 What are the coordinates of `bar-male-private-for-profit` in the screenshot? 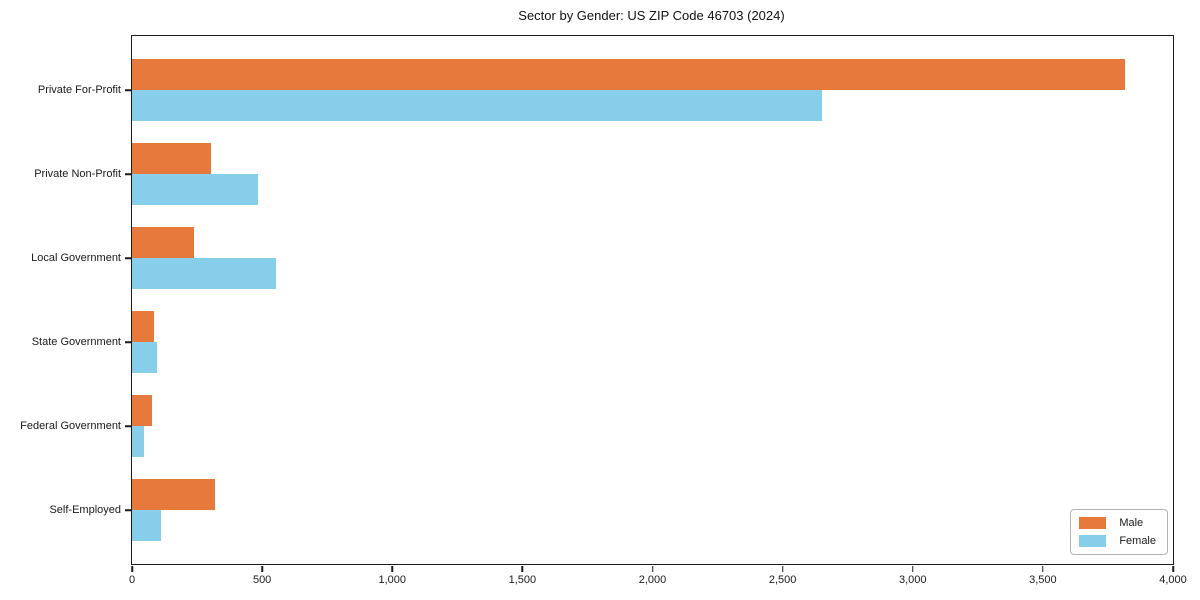 It's located at (628, 74).